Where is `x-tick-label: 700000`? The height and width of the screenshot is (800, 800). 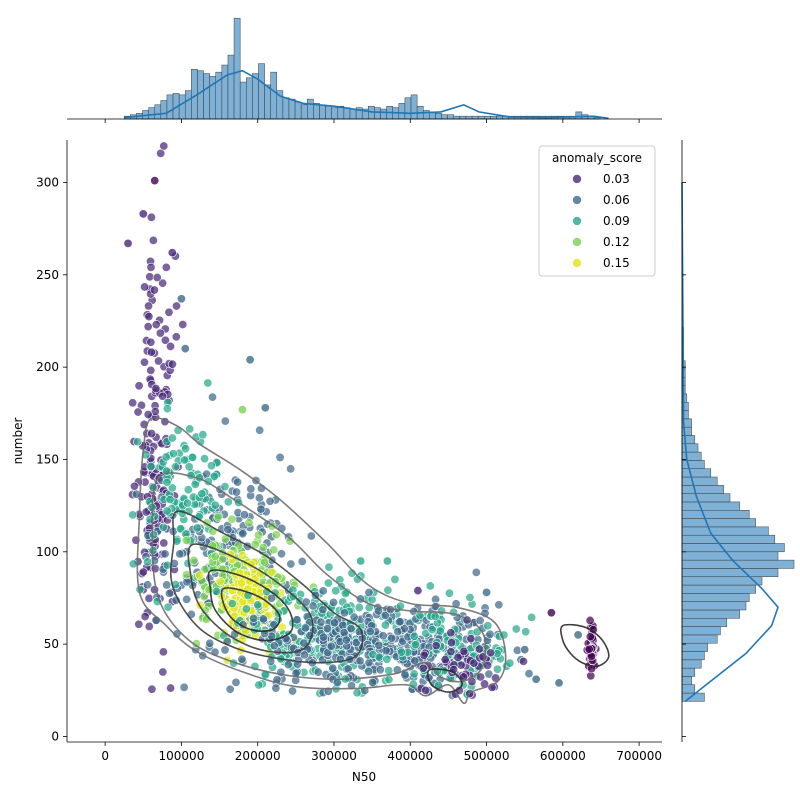
x-tick-label: 700000 is located at coordinates (639, 756).